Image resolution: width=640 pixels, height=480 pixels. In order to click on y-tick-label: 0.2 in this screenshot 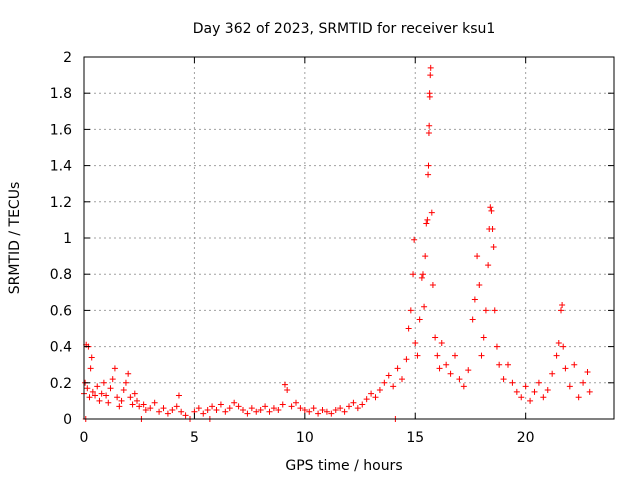, I will do `click(61, 384)`.